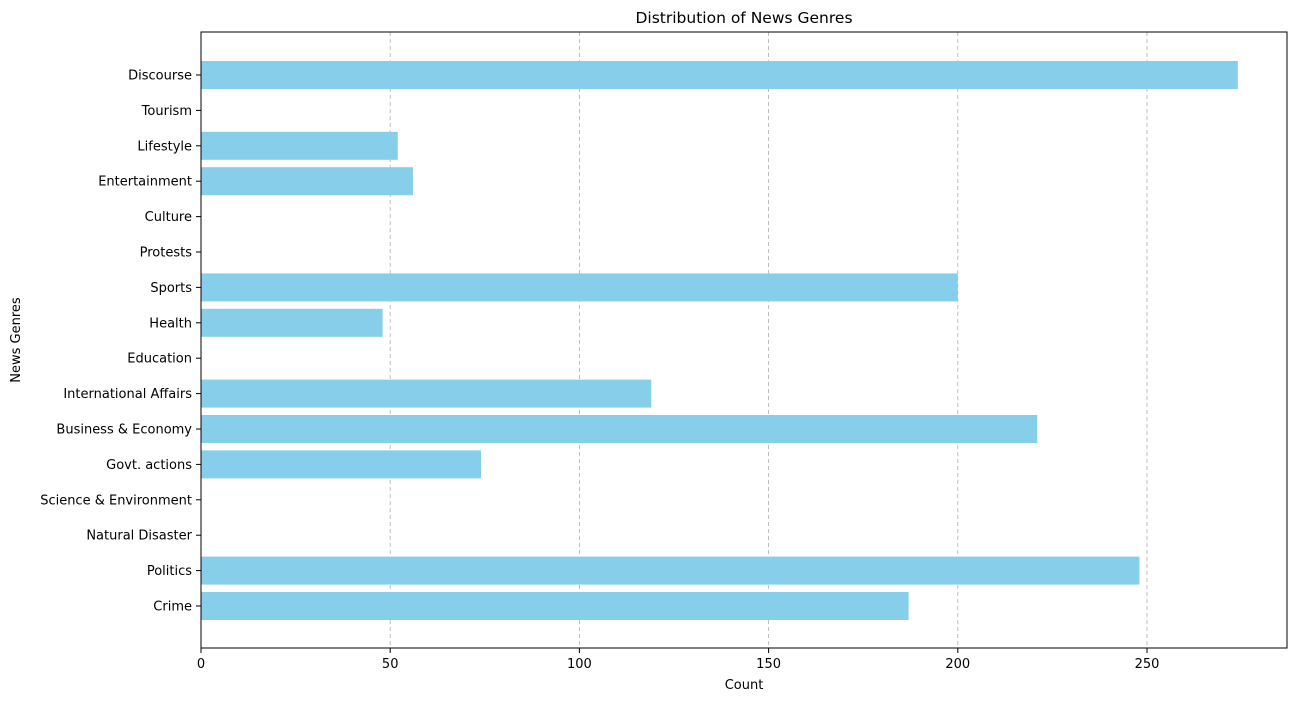 The image size is (1296, 705). I want to click on y-tick-label: International Affairs, so click(127, 394).